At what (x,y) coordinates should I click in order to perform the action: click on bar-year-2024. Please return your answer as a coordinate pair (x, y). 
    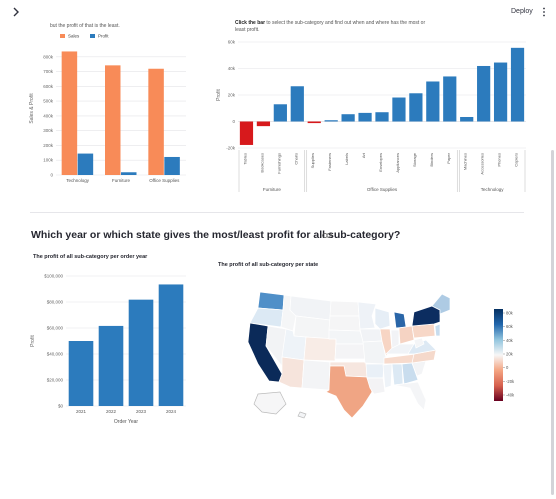
    Looking at the image, I should click on (171, 345).